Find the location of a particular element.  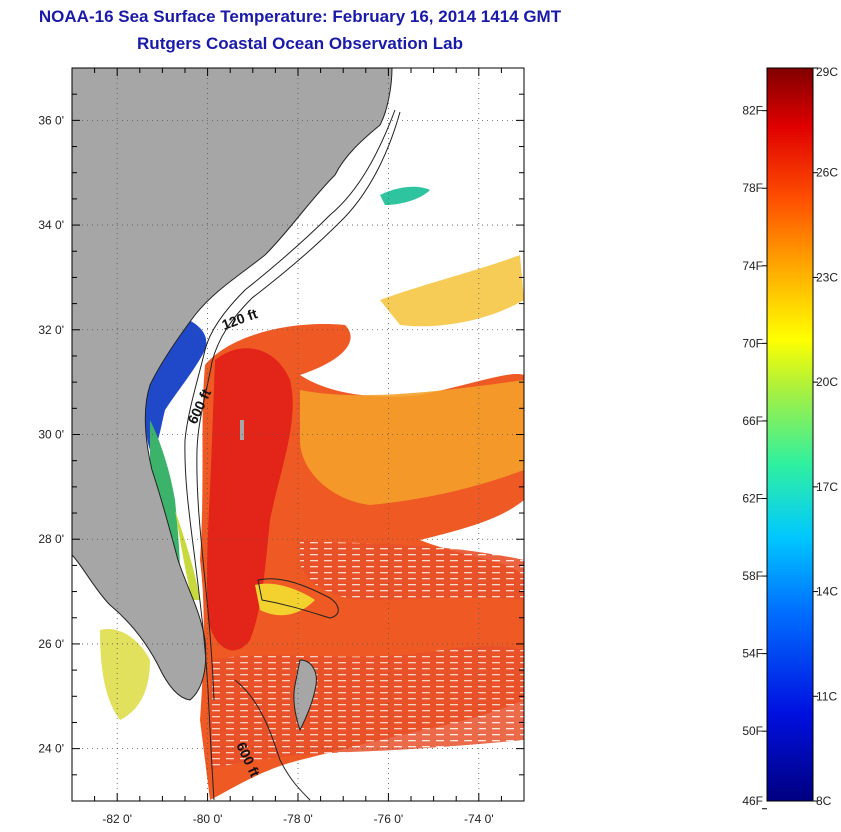

colorbar-celsius-labels: 29C 26C 23C 20C 17C 14C 11C 8C is located at coordinates (825, 436).